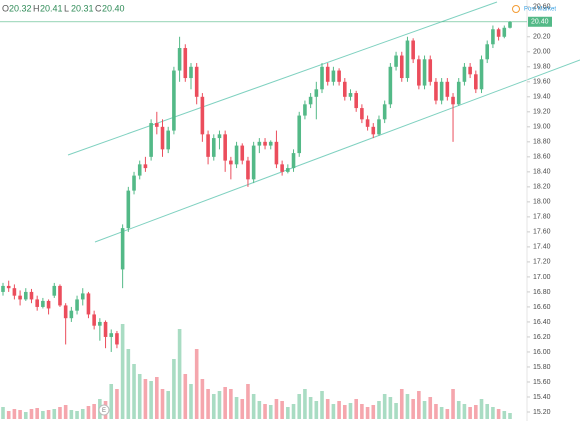  I want to click on earnings-marker: E, so click(104, 411).